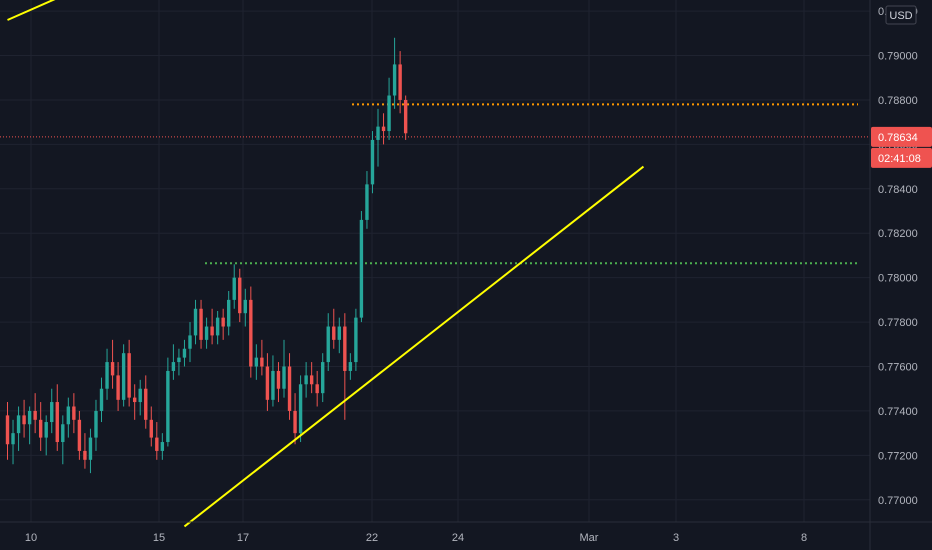  I want to click on currency-badge: USD, so click(901, 15).